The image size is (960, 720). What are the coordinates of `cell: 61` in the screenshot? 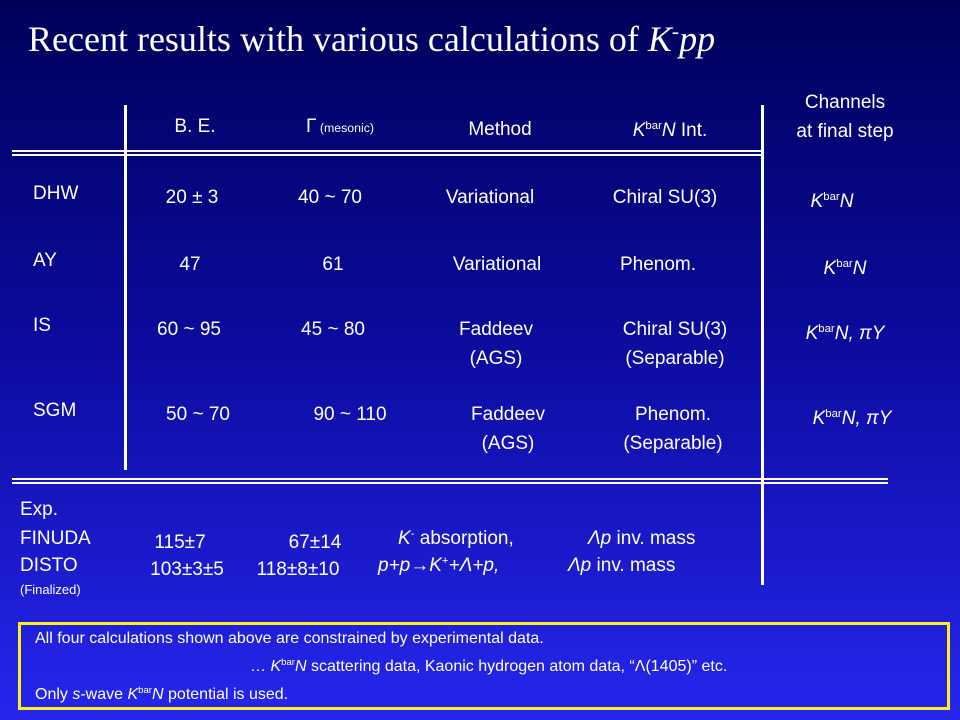 It's located at (332, 264).